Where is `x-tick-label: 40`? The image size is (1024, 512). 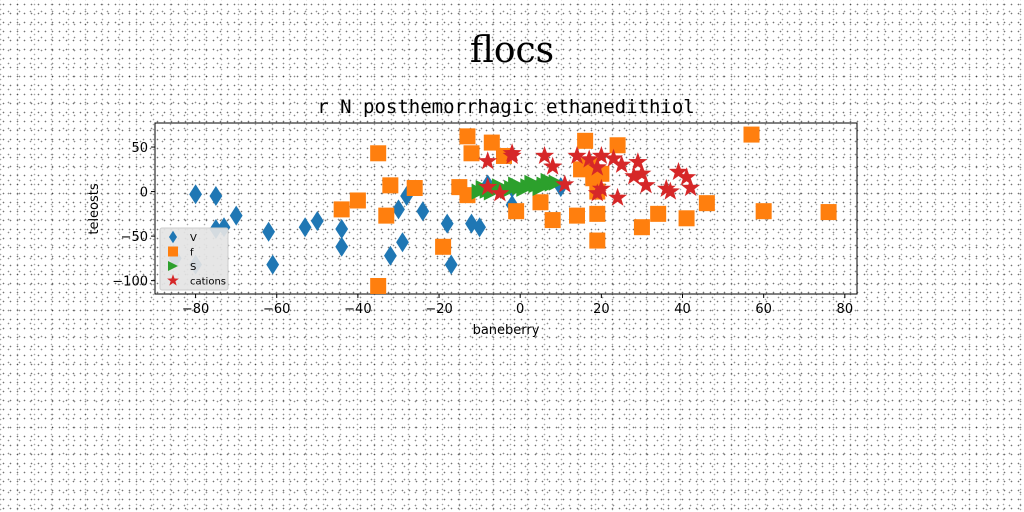
x-tick-label: 40 is located at coordinates (682, 309).